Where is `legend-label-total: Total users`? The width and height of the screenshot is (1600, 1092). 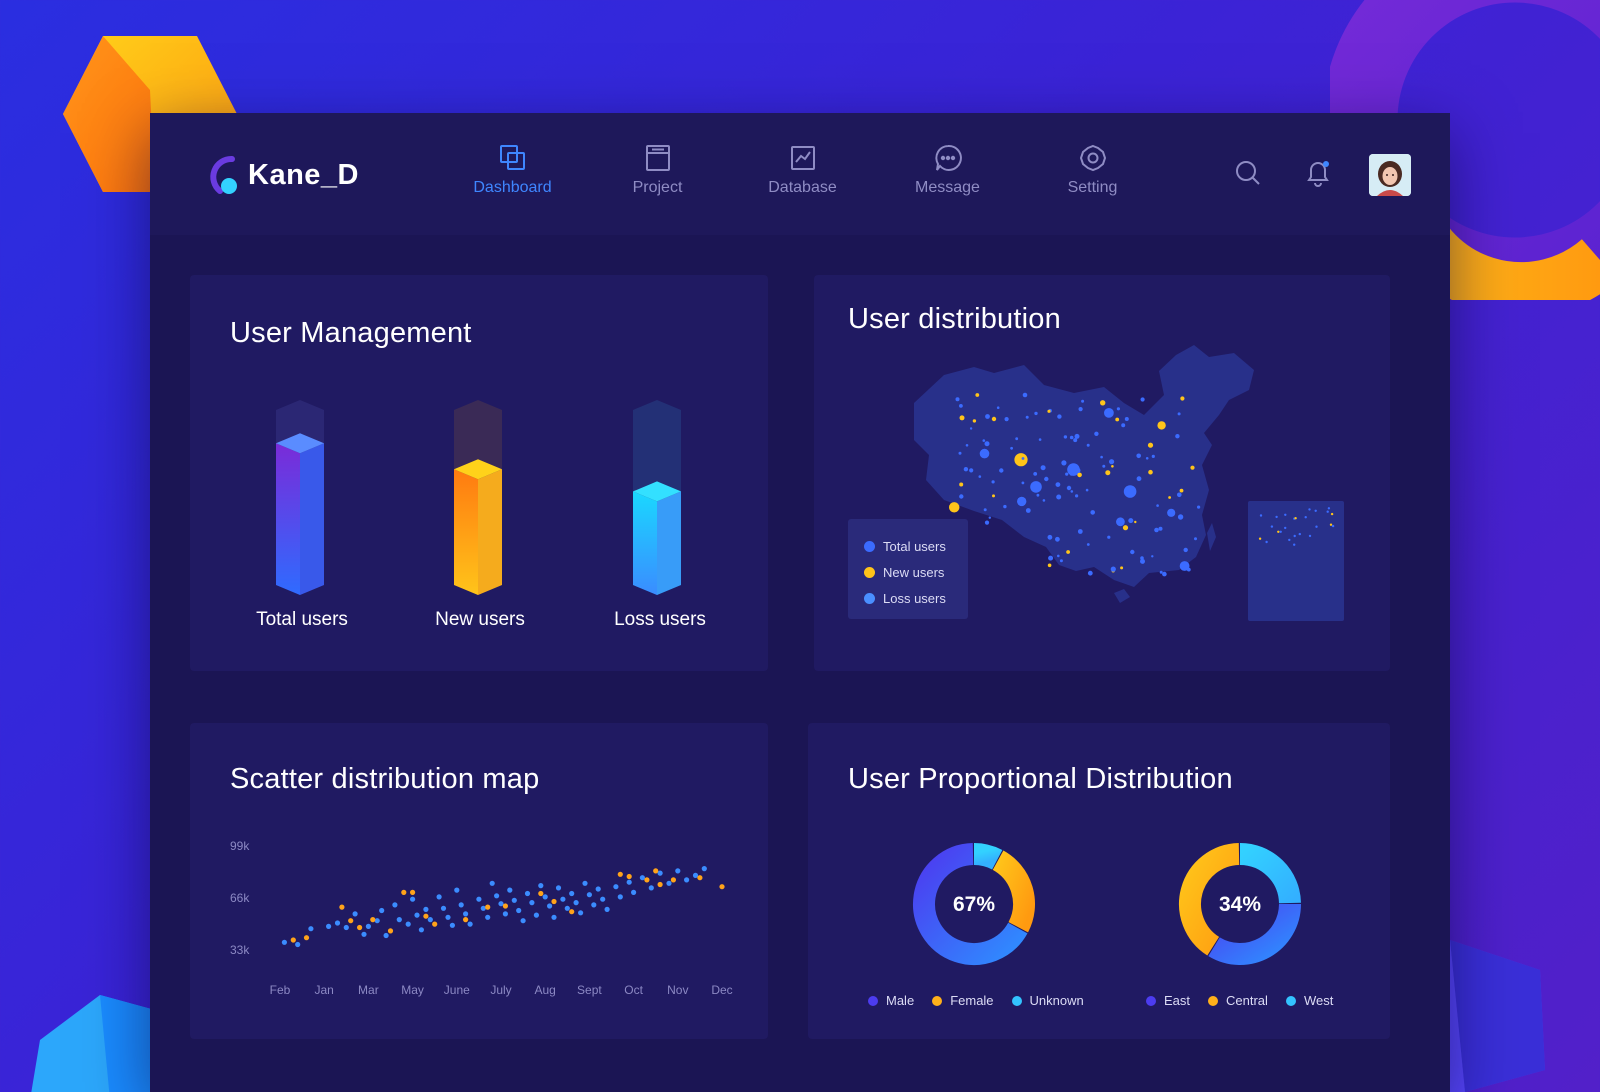
legend-label-total: Total users is located at coordinates (914, 546).